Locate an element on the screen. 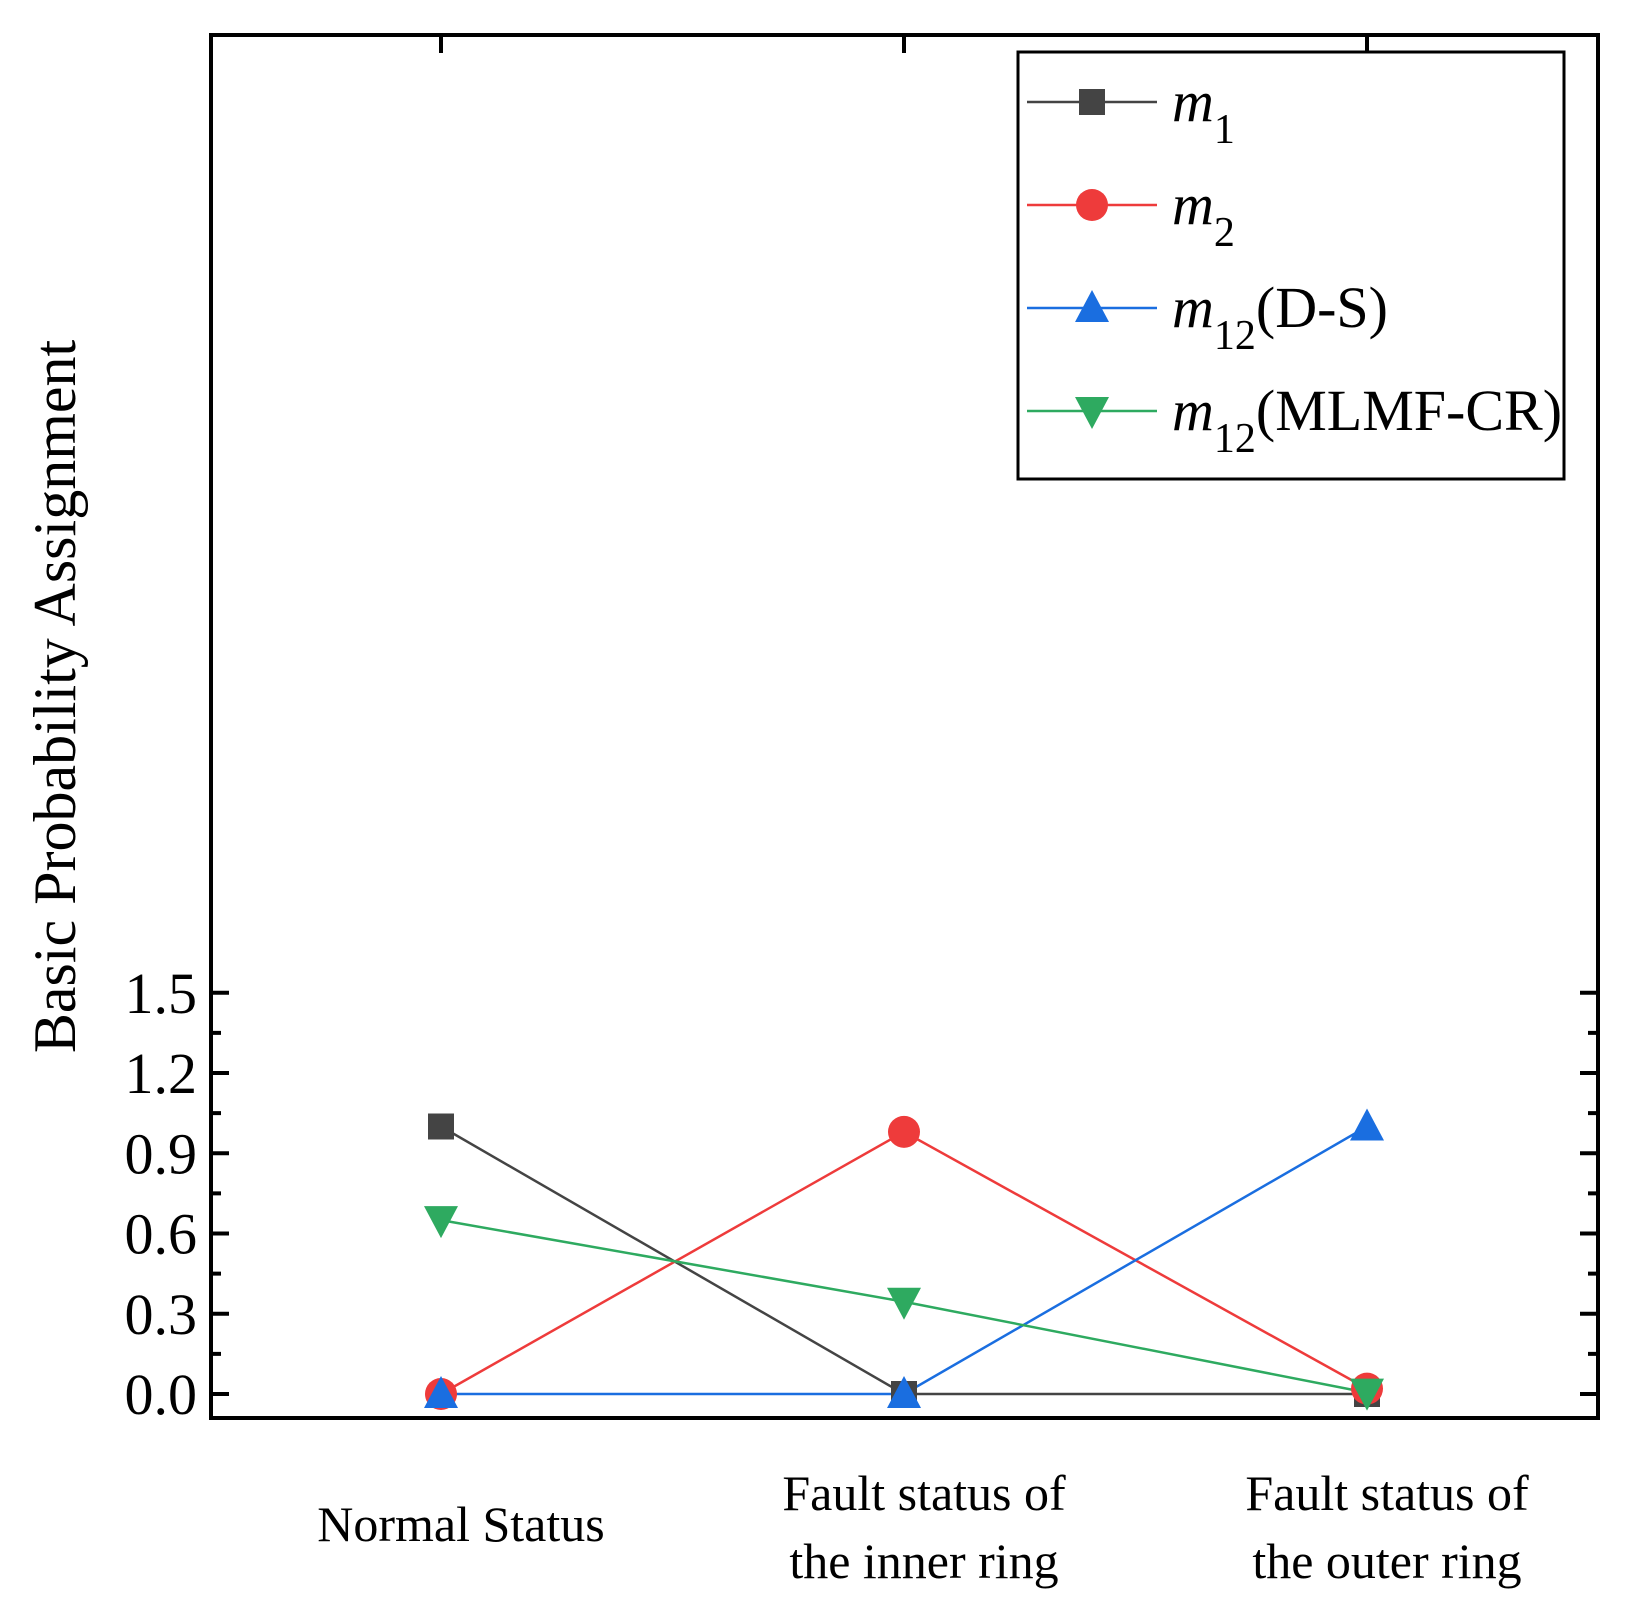  legend-label-sub: 1 is located at coordinates (1224, 130).